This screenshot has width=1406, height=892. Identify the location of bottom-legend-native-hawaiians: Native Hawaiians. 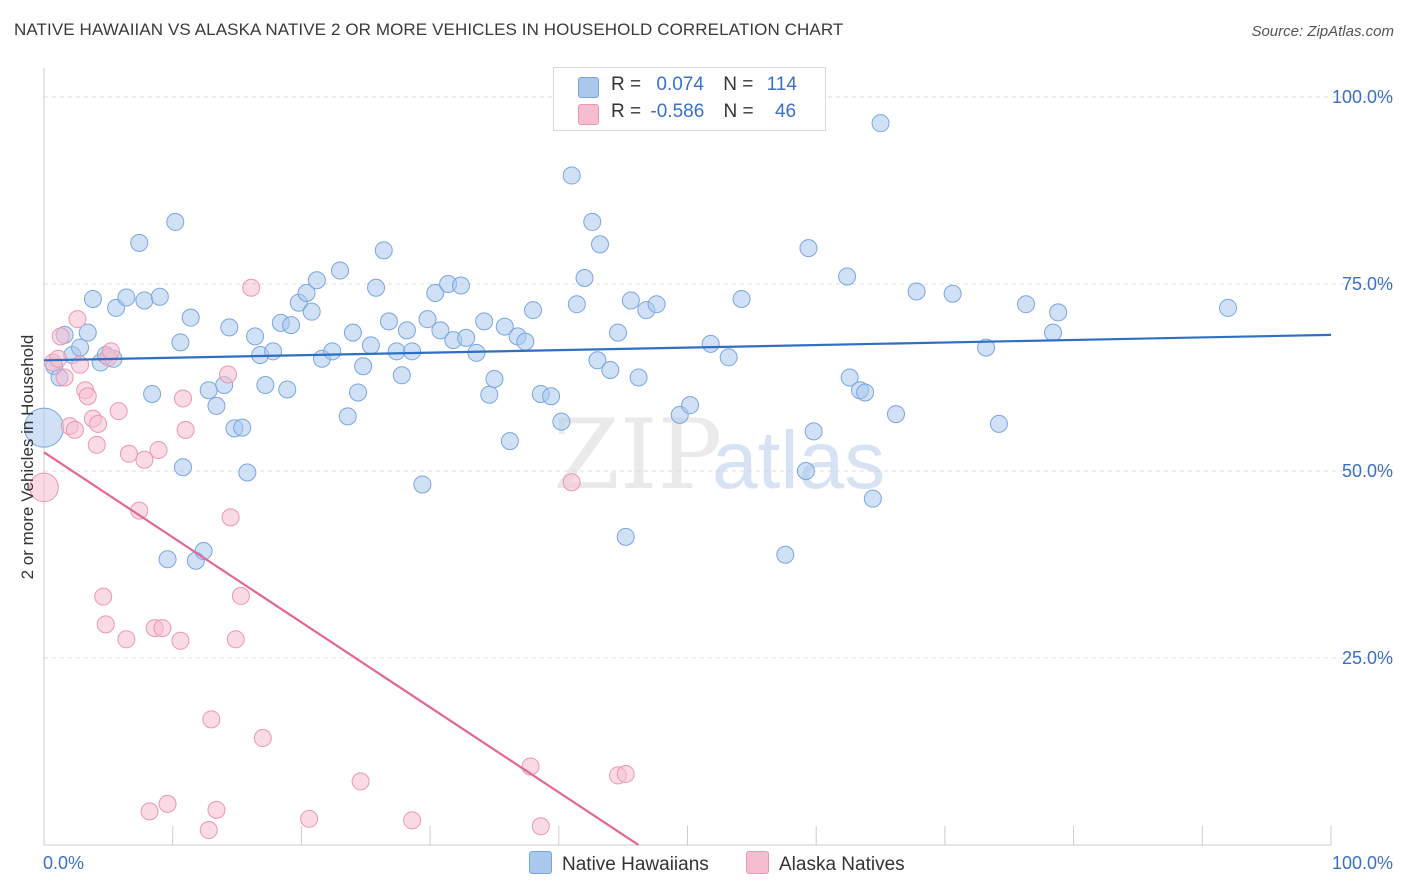
(619, 863).